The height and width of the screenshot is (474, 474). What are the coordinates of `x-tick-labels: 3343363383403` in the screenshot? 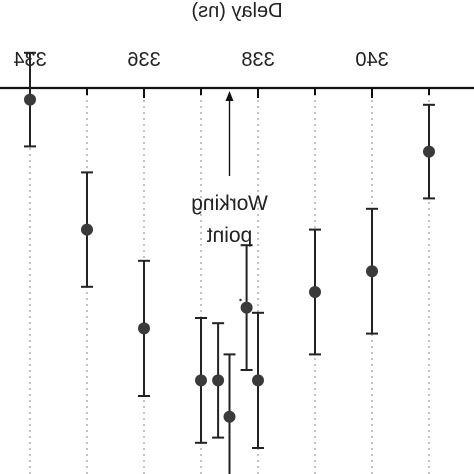 It's located at (200, 60).